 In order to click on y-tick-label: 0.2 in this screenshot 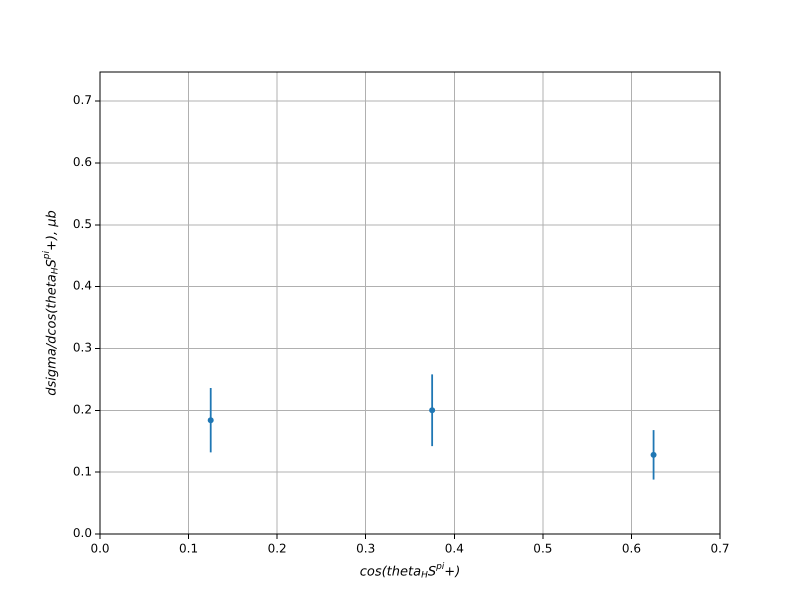, I will do `click(82, 409)`.